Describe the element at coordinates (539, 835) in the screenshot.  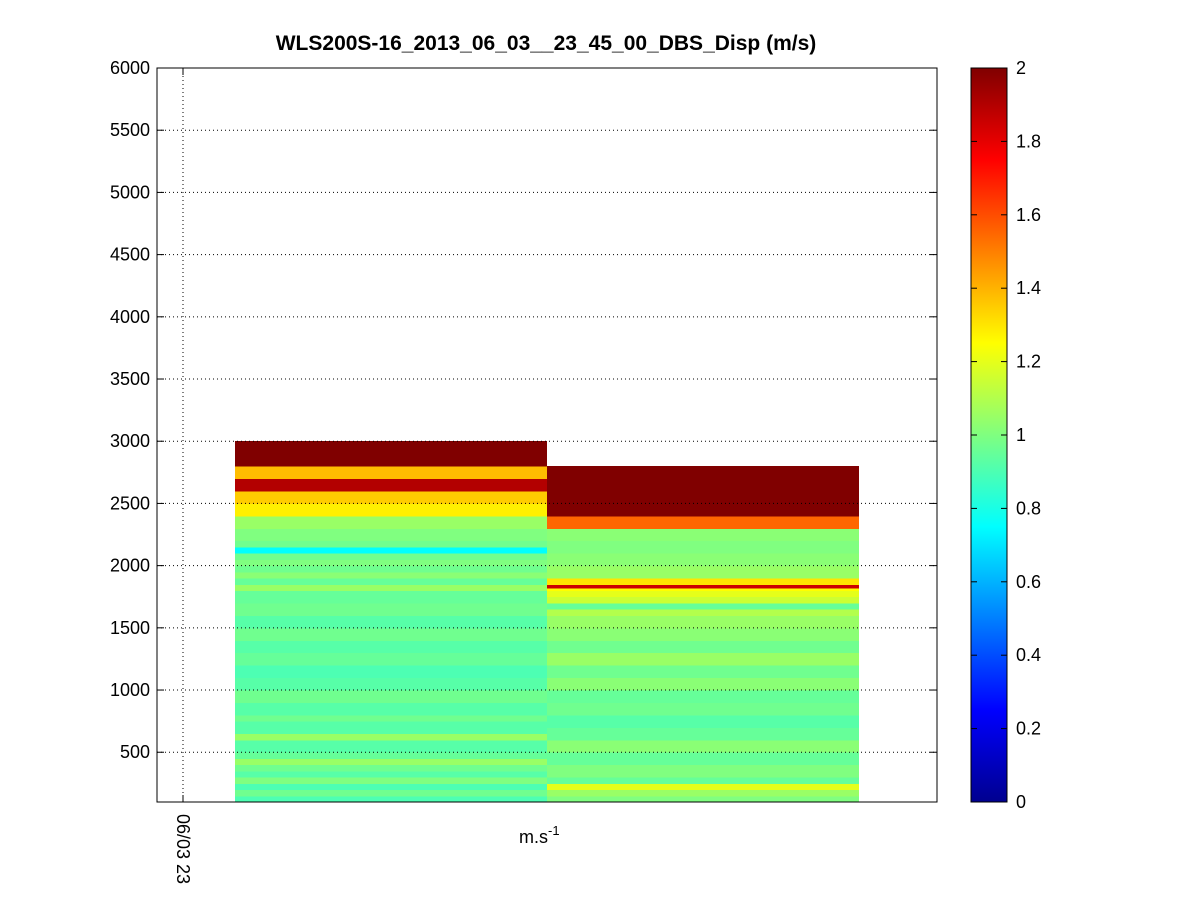
I see `x-axis-label: m.s-1` at that location.